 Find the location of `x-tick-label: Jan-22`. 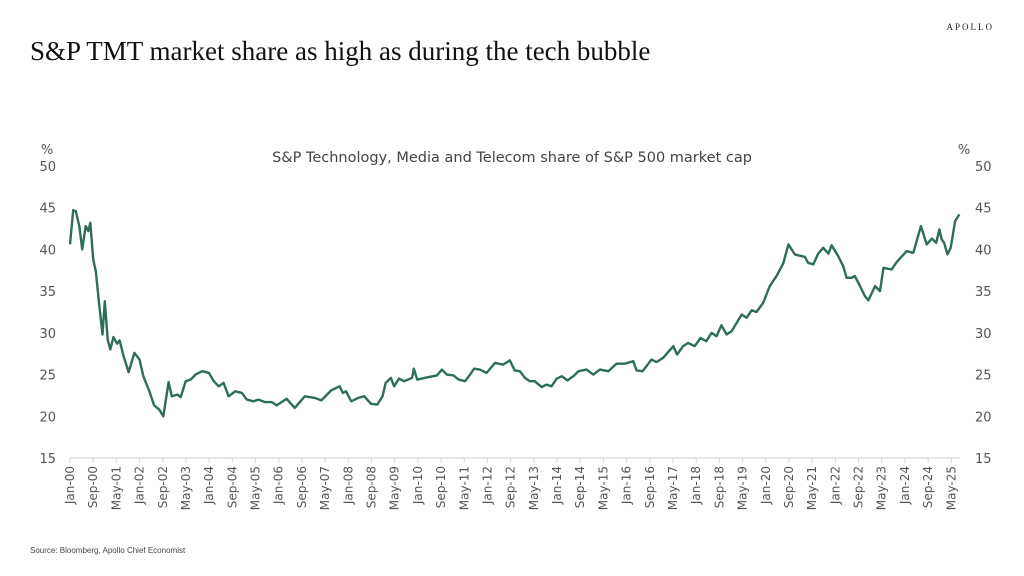

x-tick-label: Jan-22 is located at coordinates (835, 485).